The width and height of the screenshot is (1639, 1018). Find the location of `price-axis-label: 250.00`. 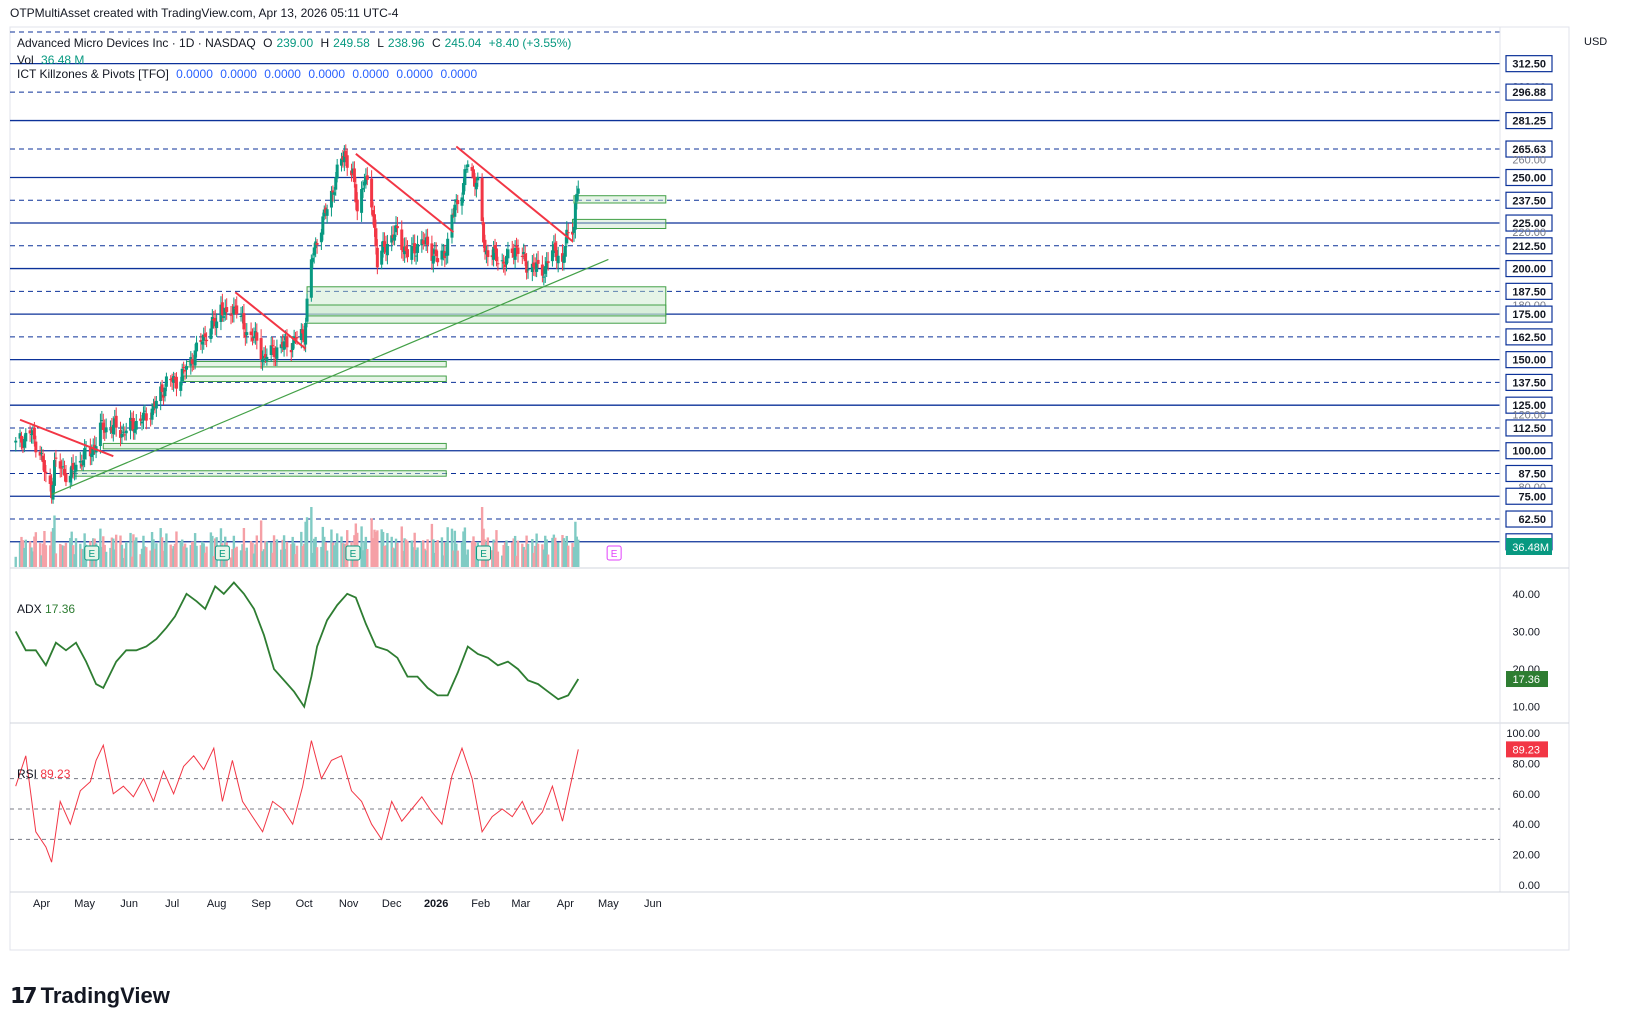

price-axis-label: 250.00 is located at coordinates (1529, 179).